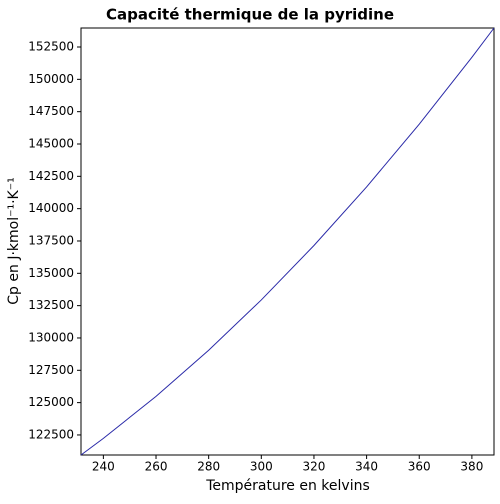 Image resolution: width=500 pixels, height=504 pixels. What do you see at coordinates (419, 467) in the screenshot?
I see `x-tick-label: 360` at bounding box center [419, 467].